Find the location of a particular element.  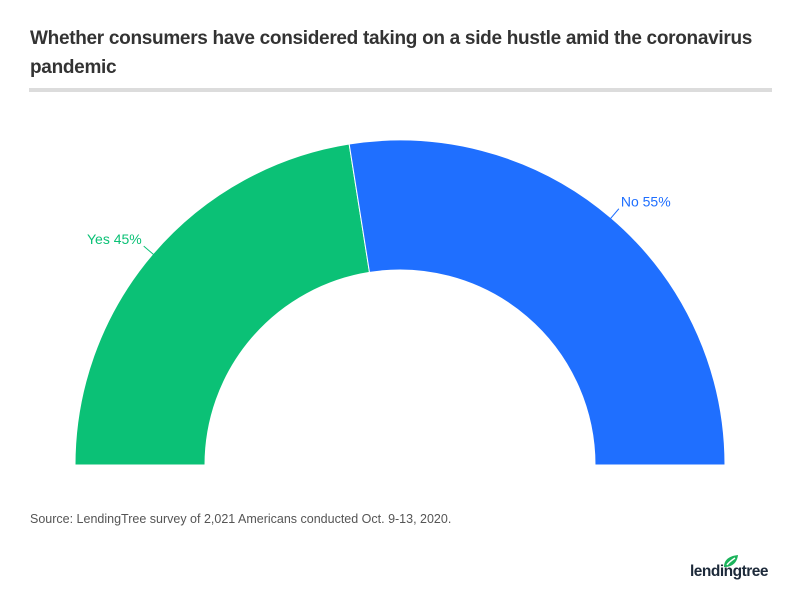

leader-line-yes is located at coordinates (149, 250).